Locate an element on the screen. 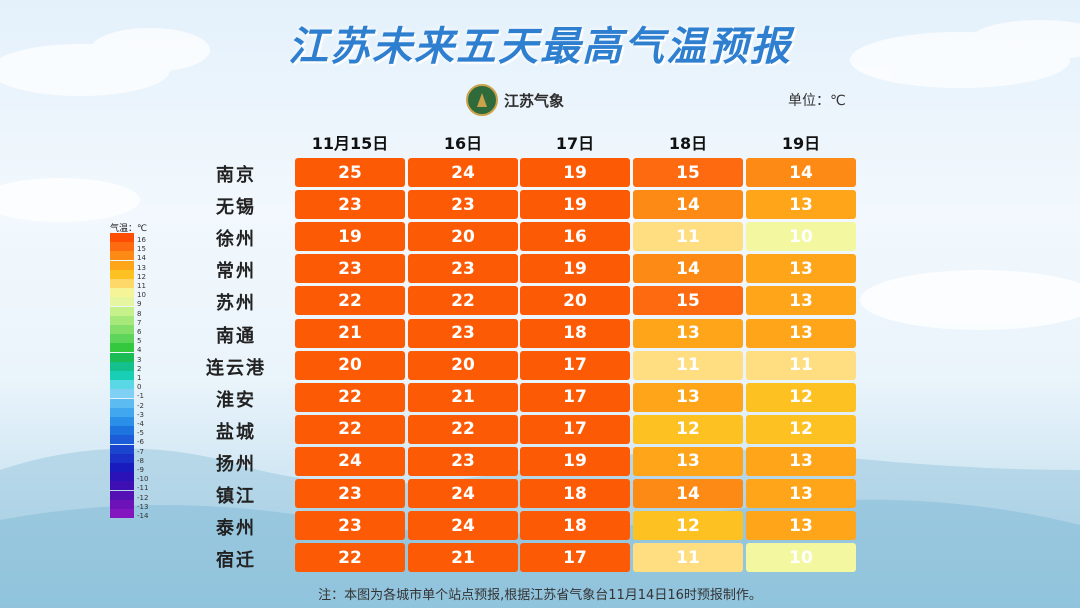  legend-label: -5 is located at coordinates (140, 433).